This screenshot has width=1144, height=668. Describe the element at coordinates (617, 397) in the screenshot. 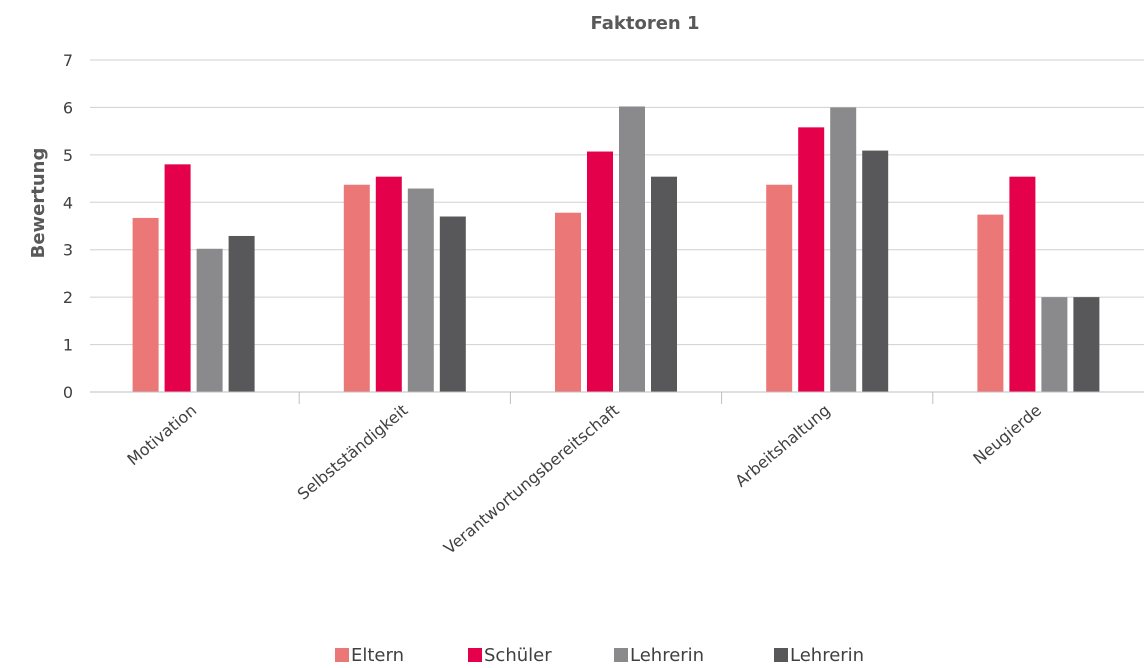

I see `x-axis` at that location.